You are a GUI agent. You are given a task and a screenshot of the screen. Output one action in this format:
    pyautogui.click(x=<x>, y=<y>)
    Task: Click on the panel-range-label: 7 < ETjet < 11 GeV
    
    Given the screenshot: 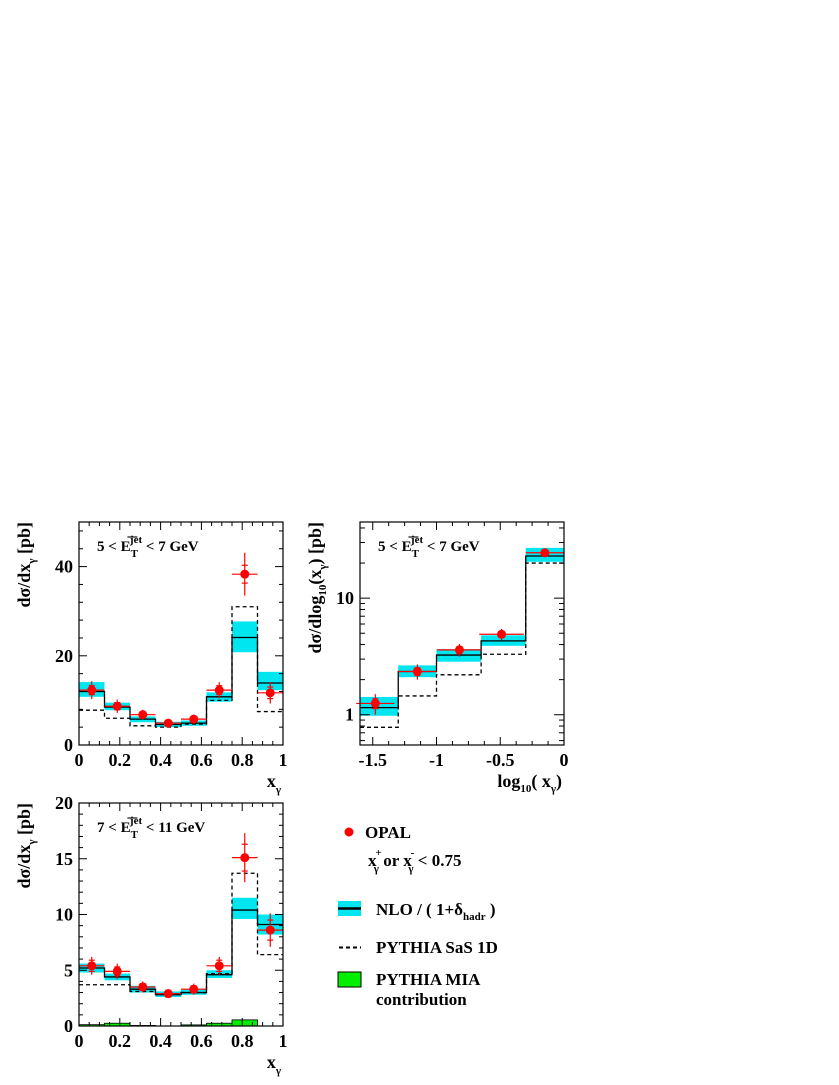 What is the action you would take?
    pyautogui.click(x=151, y=828)
    